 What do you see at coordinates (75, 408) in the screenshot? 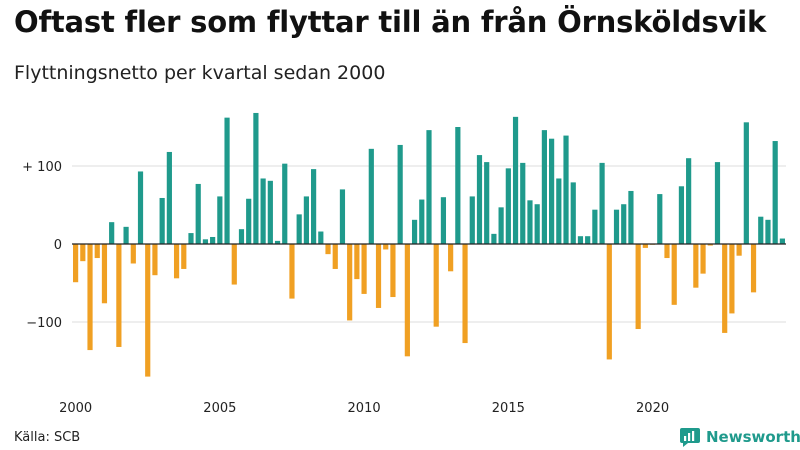
I see `x-tick-label: 2000` at bounding box center [75, 408].